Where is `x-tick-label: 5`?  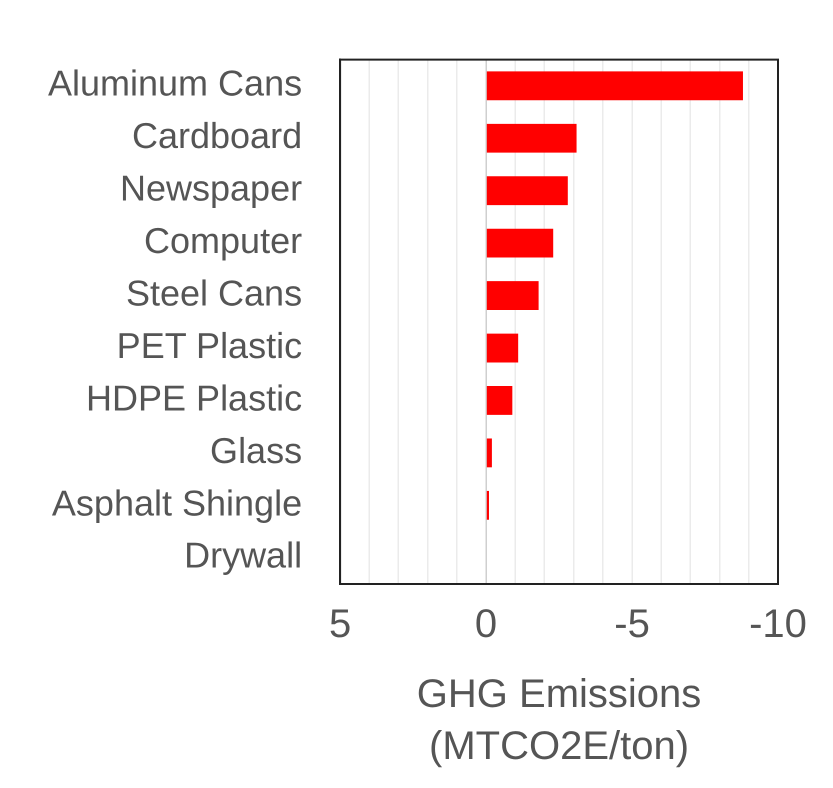
x-tick-label: 5 is located at coordinates (340, 624).